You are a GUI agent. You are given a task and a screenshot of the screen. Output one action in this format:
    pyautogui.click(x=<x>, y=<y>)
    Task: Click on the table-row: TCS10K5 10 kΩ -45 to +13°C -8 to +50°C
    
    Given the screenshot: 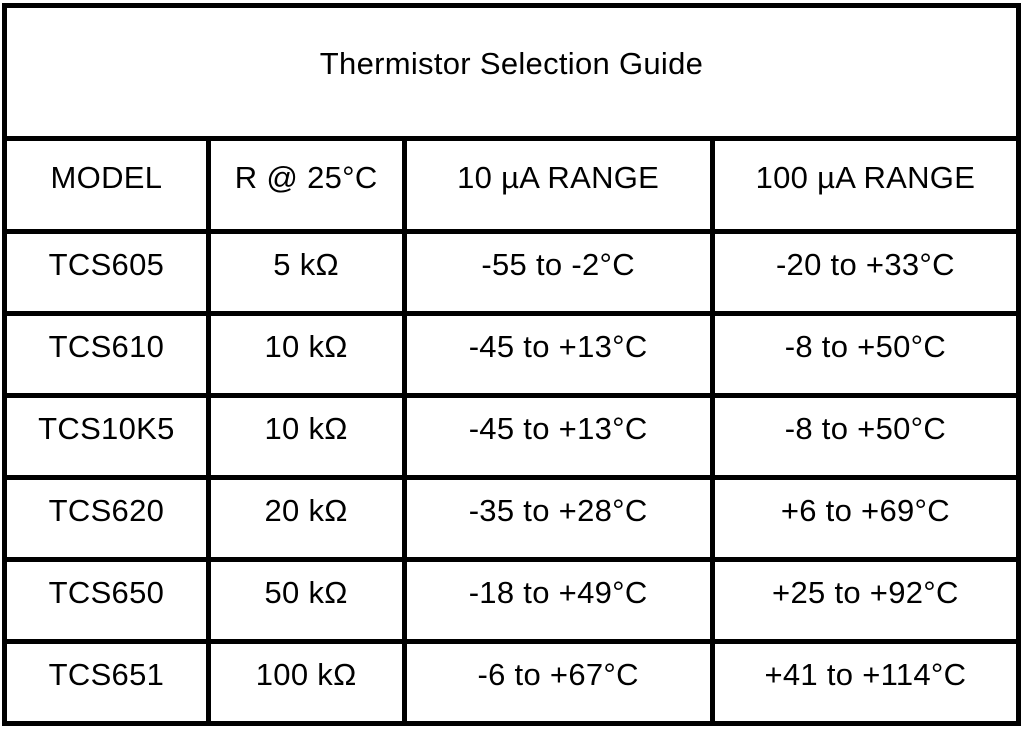 What is the action you would take?
    pyautogui.click(x=512, y=436)
    